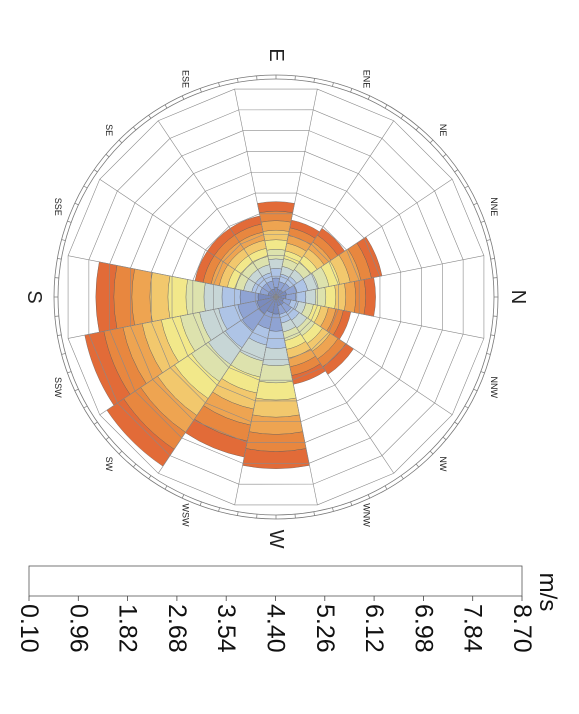  Describe the element at coordinates (366, 515) in the screenshot. I see `direction-label-wnw: WNW` at that location.